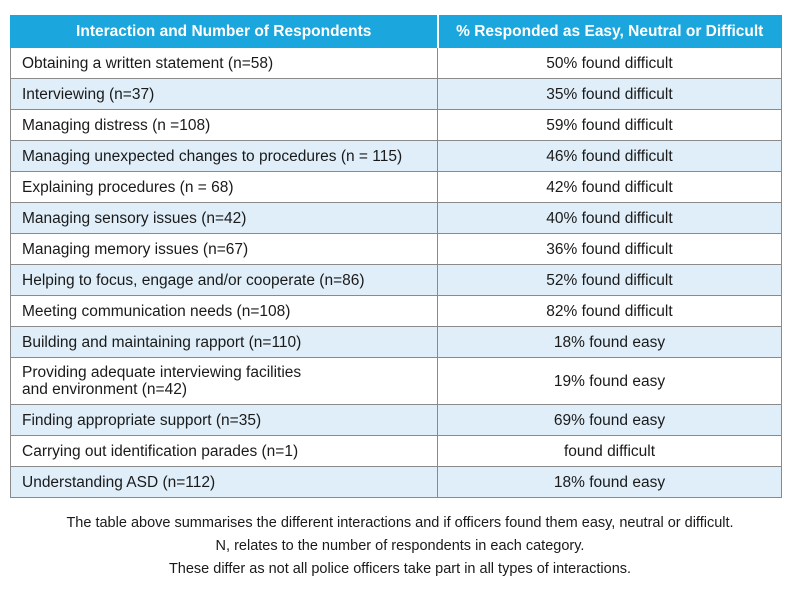 This screenshot has width=800, height=599. What do you see at coordinates (609, 187) in the screenshot?
I see `response-cell: 42% found difficult` at bounding box center [609, 187].